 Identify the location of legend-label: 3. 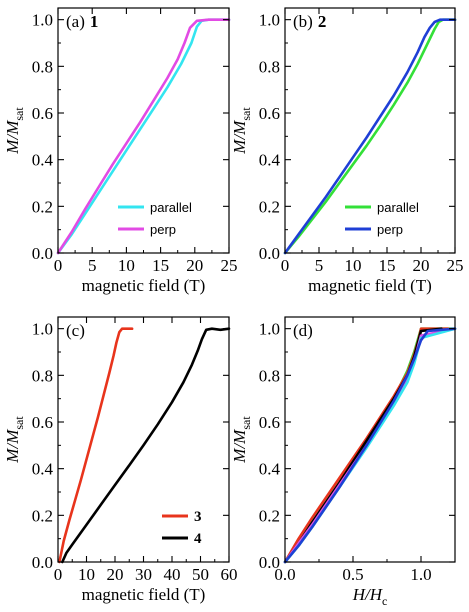
(198, 517).